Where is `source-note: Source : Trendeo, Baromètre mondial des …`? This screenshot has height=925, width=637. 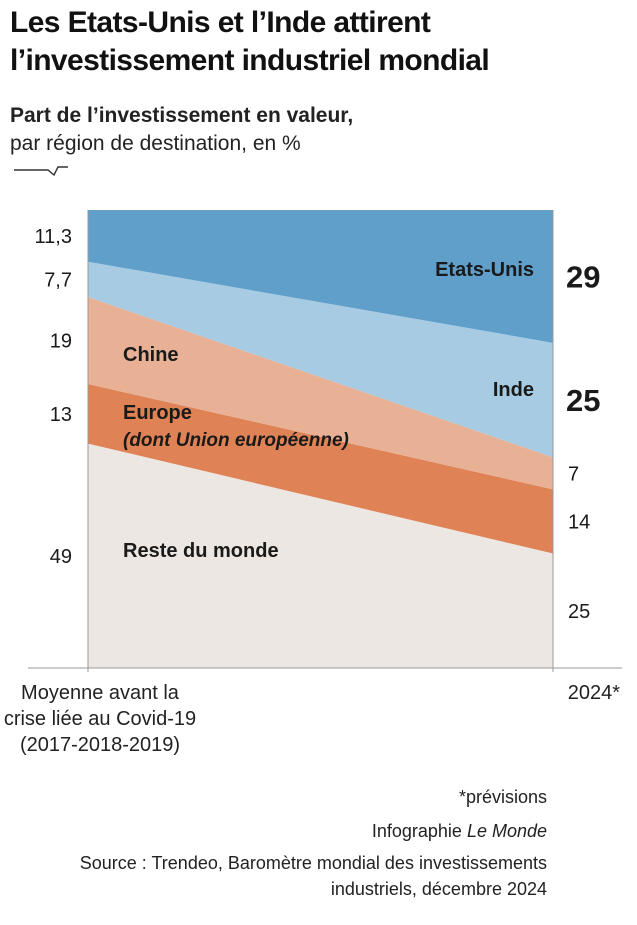 source-note: Source : Trendeo, Baromètre mondial des … is located at coordinates (313, 876).